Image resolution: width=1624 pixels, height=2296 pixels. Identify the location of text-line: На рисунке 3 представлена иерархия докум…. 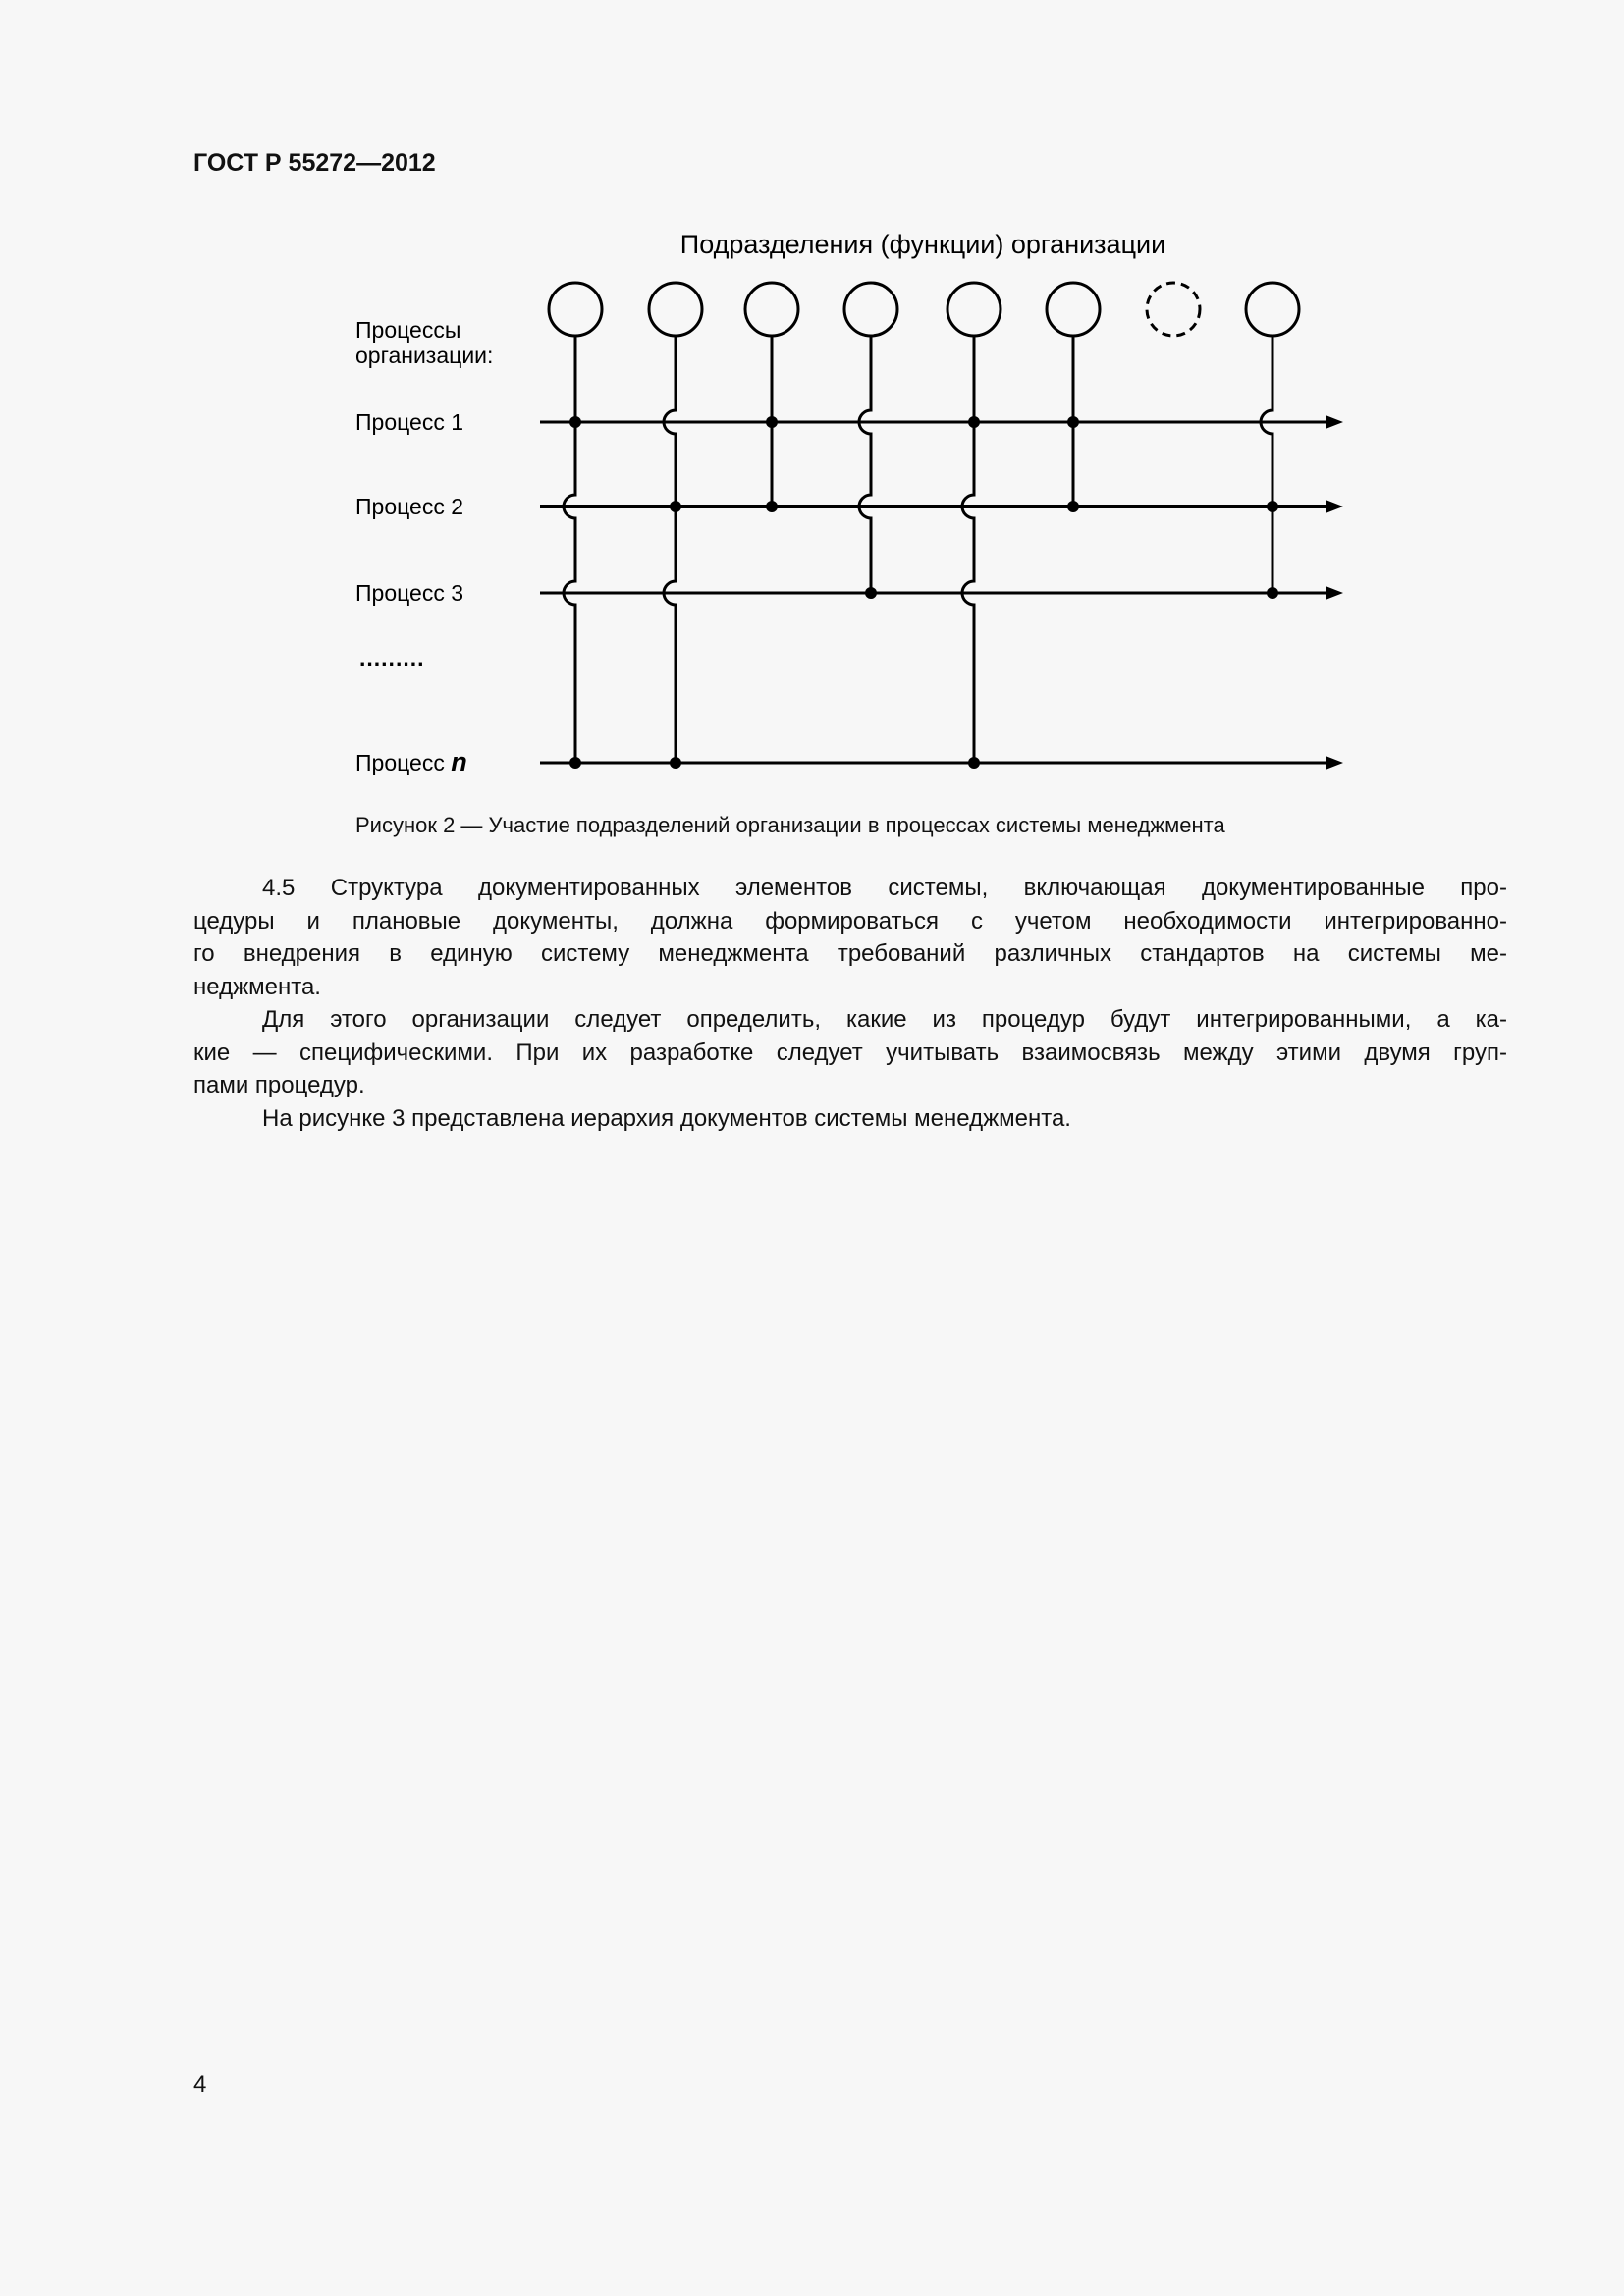
(666, 1118).